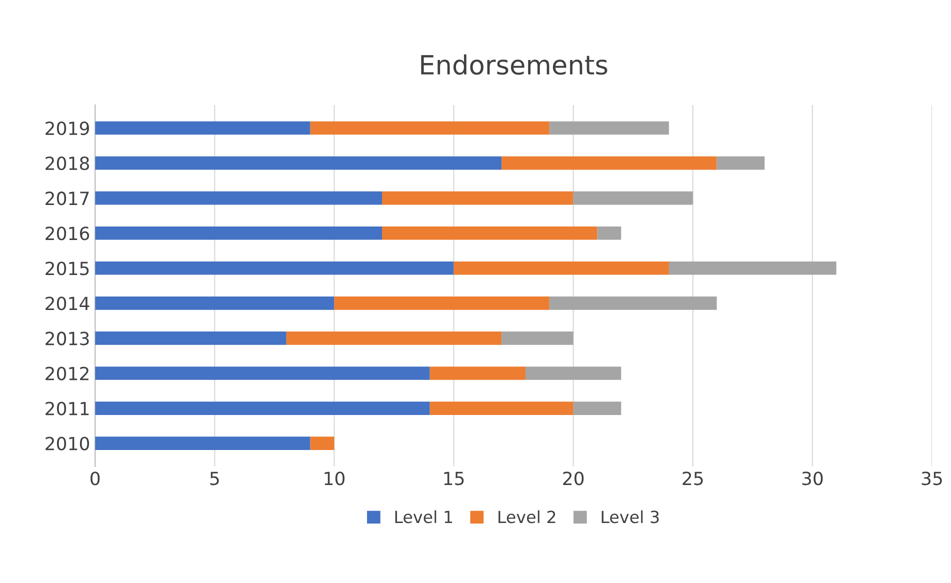  Describe the element at coordinates (514, 64) in the screenshot. I see `chart-title: Endorsements` at that location.